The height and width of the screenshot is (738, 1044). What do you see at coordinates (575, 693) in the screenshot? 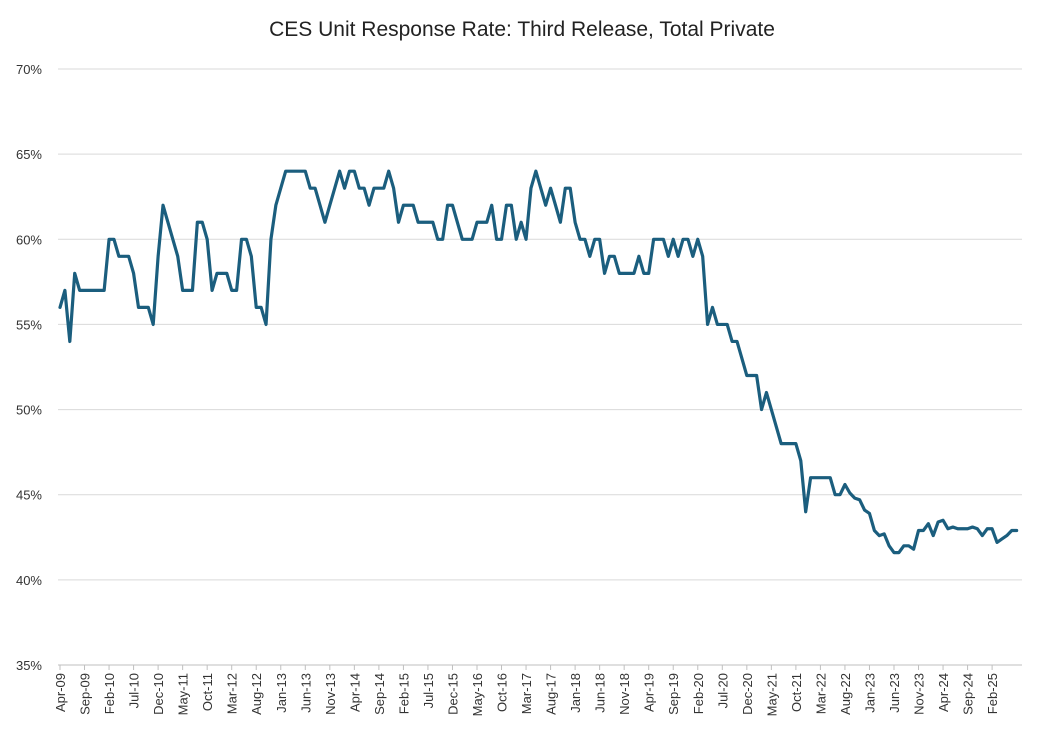
I see `x-tick-label: Jan-18` at bounding box center [575, 693].